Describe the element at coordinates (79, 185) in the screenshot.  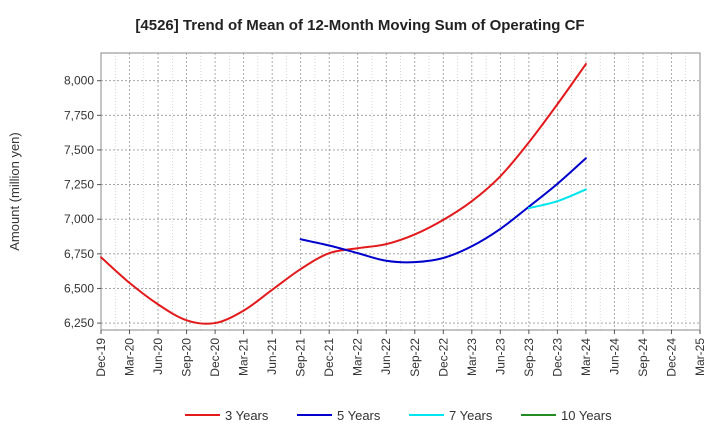
I see `y-tick-label: 7,250` at that location.